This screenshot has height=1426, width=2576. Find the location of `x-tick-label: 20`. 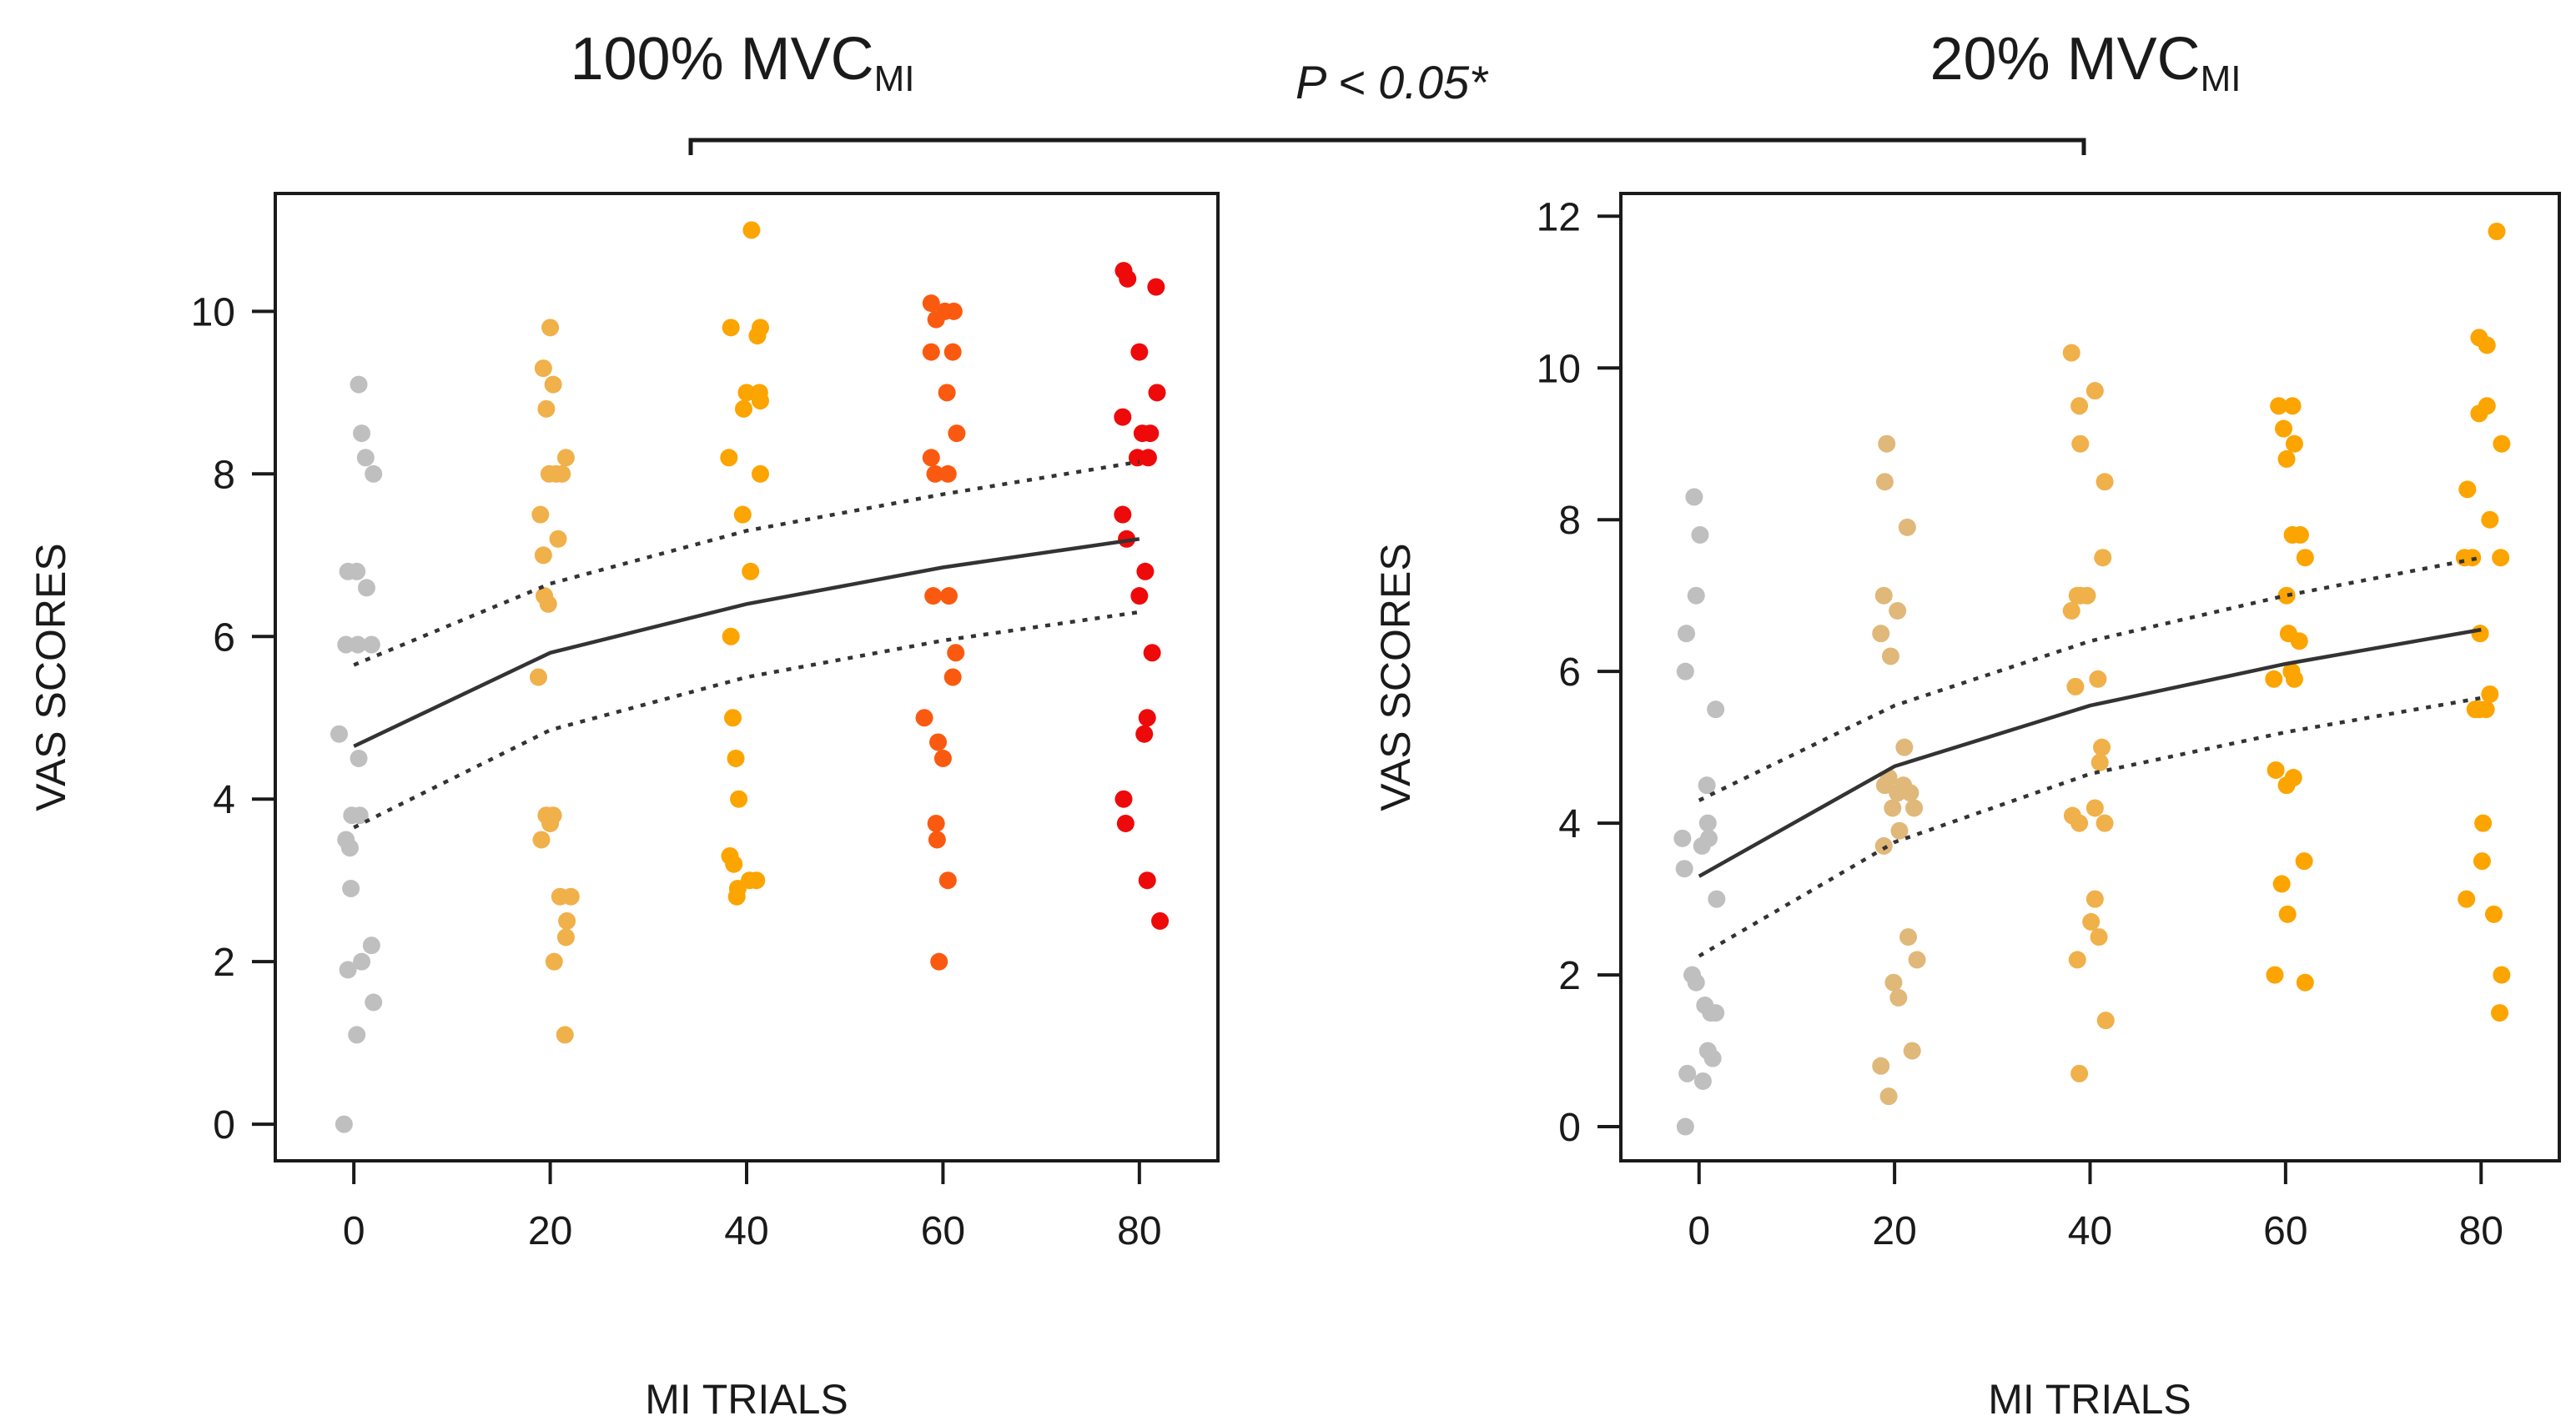

x-tick-label: 20 is located at coordinates (550, 1231).